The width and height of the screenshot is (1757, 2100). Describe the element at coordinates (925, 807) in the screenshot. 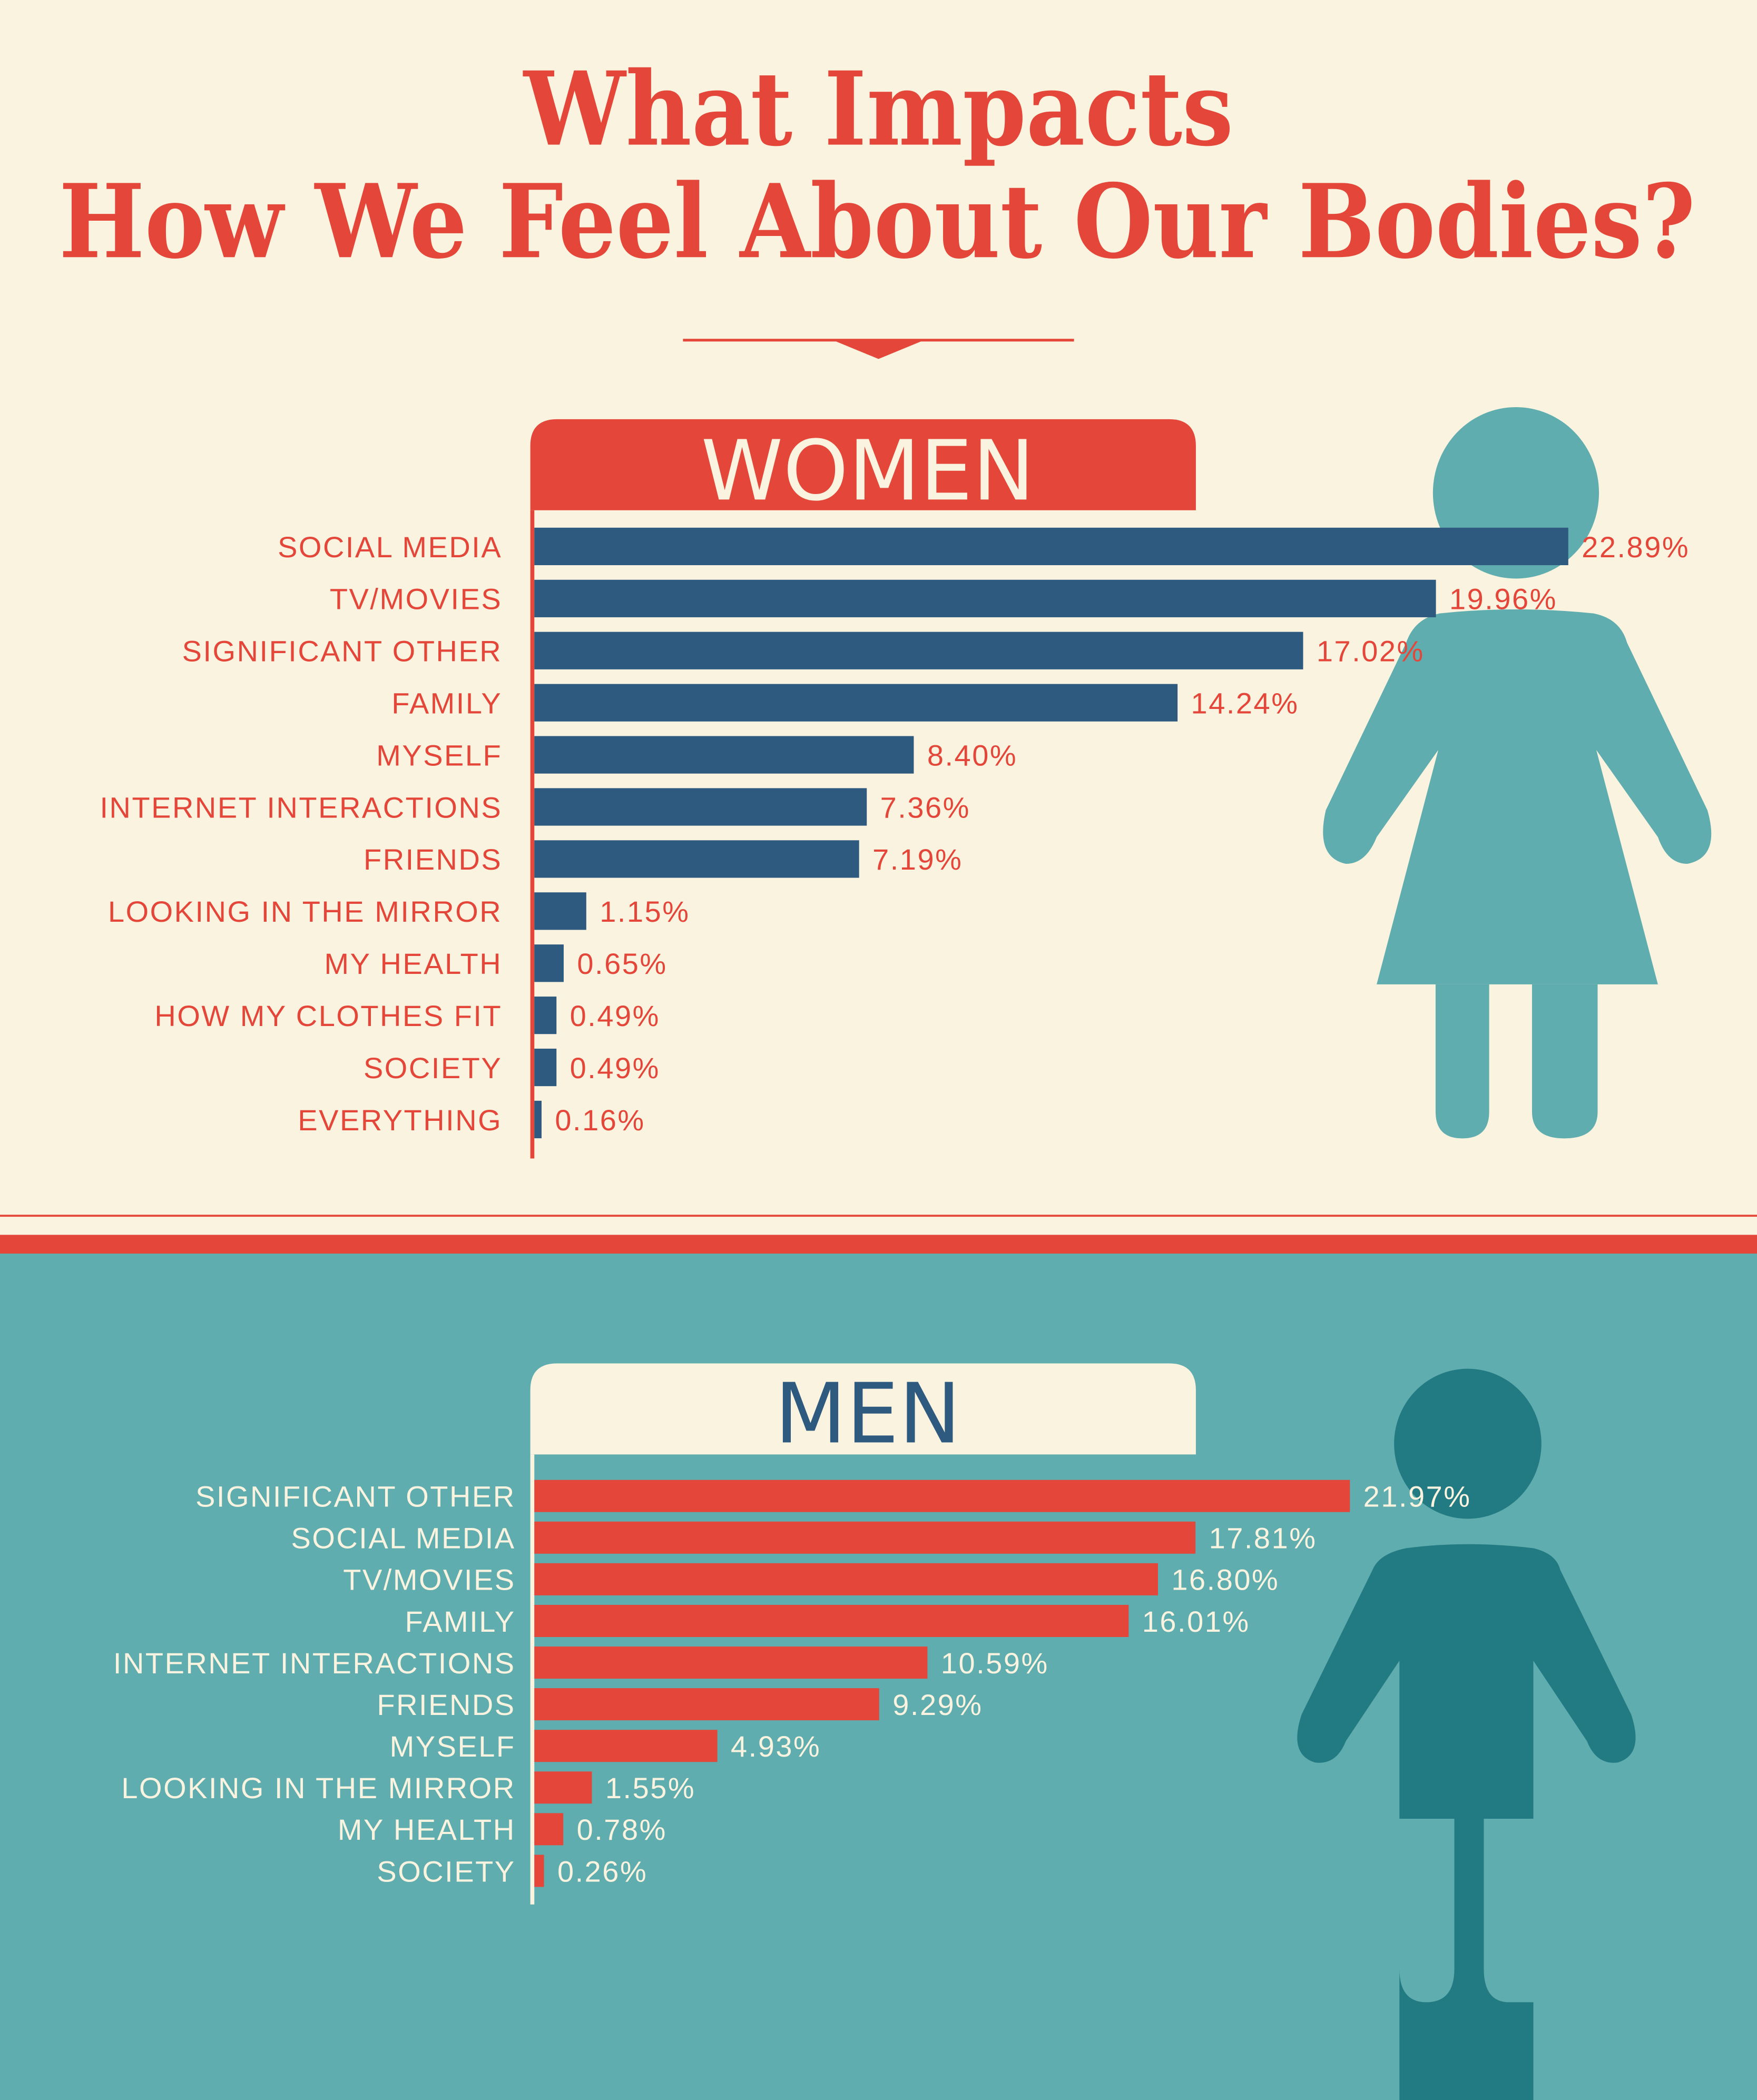

I see `women-value-label: 7.36%` at that location.